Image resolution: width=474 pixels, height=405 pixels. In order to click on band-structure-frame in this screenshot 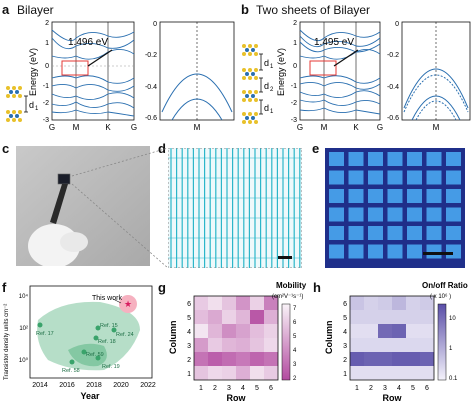, I will do `click(93, 71)`.